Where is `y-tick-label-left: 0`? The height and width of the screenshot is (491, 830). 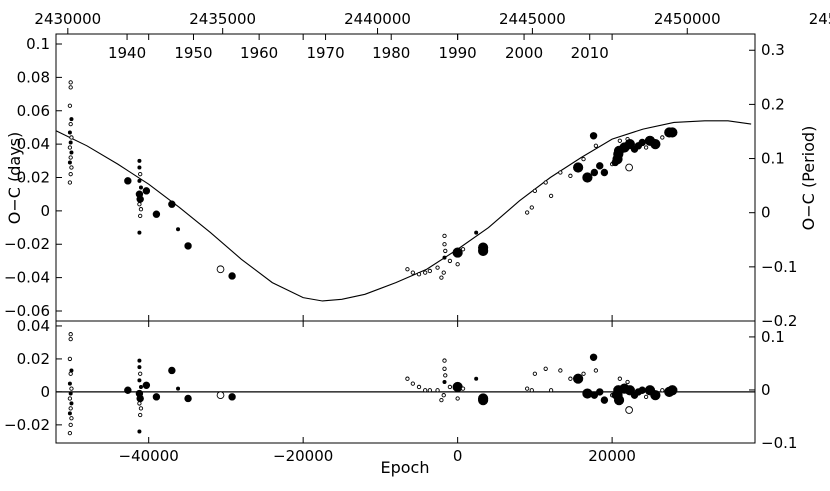 y-tick-label-left: 0 is located at coordinates (45, 211).